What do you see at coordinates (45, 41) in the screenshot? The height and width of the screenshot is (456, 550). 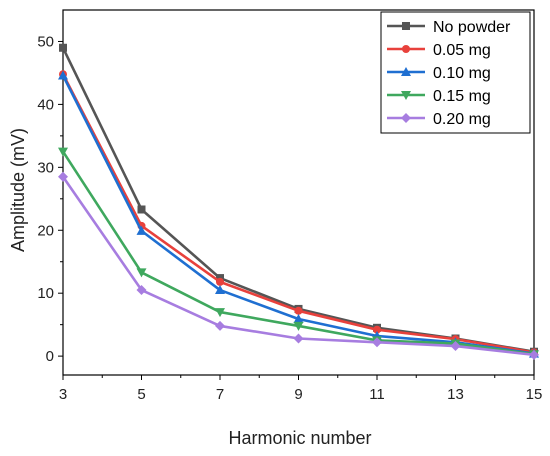 I see `y-tick-label: 50` at bounding box center [45, 41].